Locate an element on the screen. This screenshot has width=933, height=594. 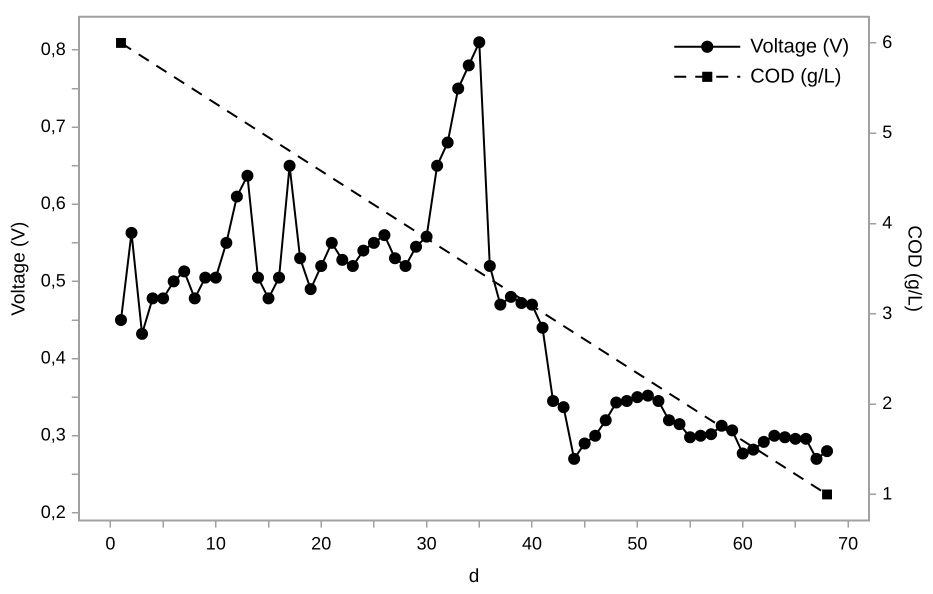
x-axis-title: d is located at coordinates (474, 576).